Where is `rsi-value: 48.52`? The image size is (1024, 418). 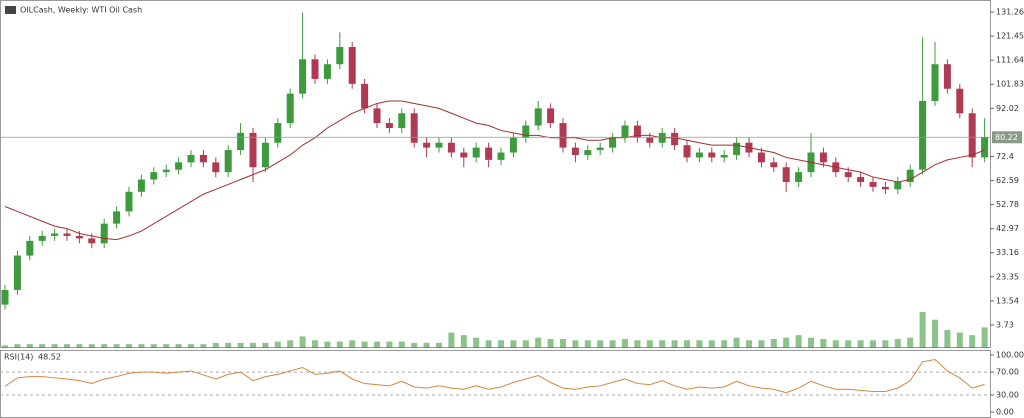
rsi-value: 48.52 is located at coordinates (49, 357).